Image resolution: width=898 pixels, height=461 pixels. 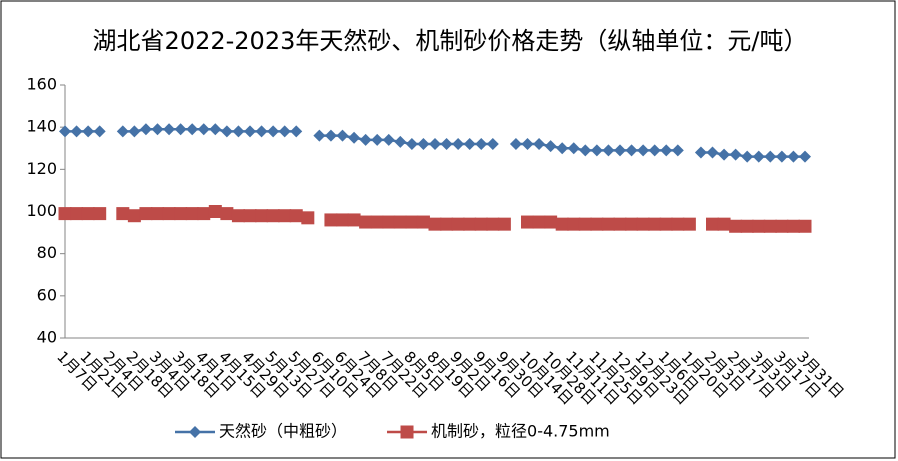 I want to click on y-tick-label: 120, so click(x=41, y=168).